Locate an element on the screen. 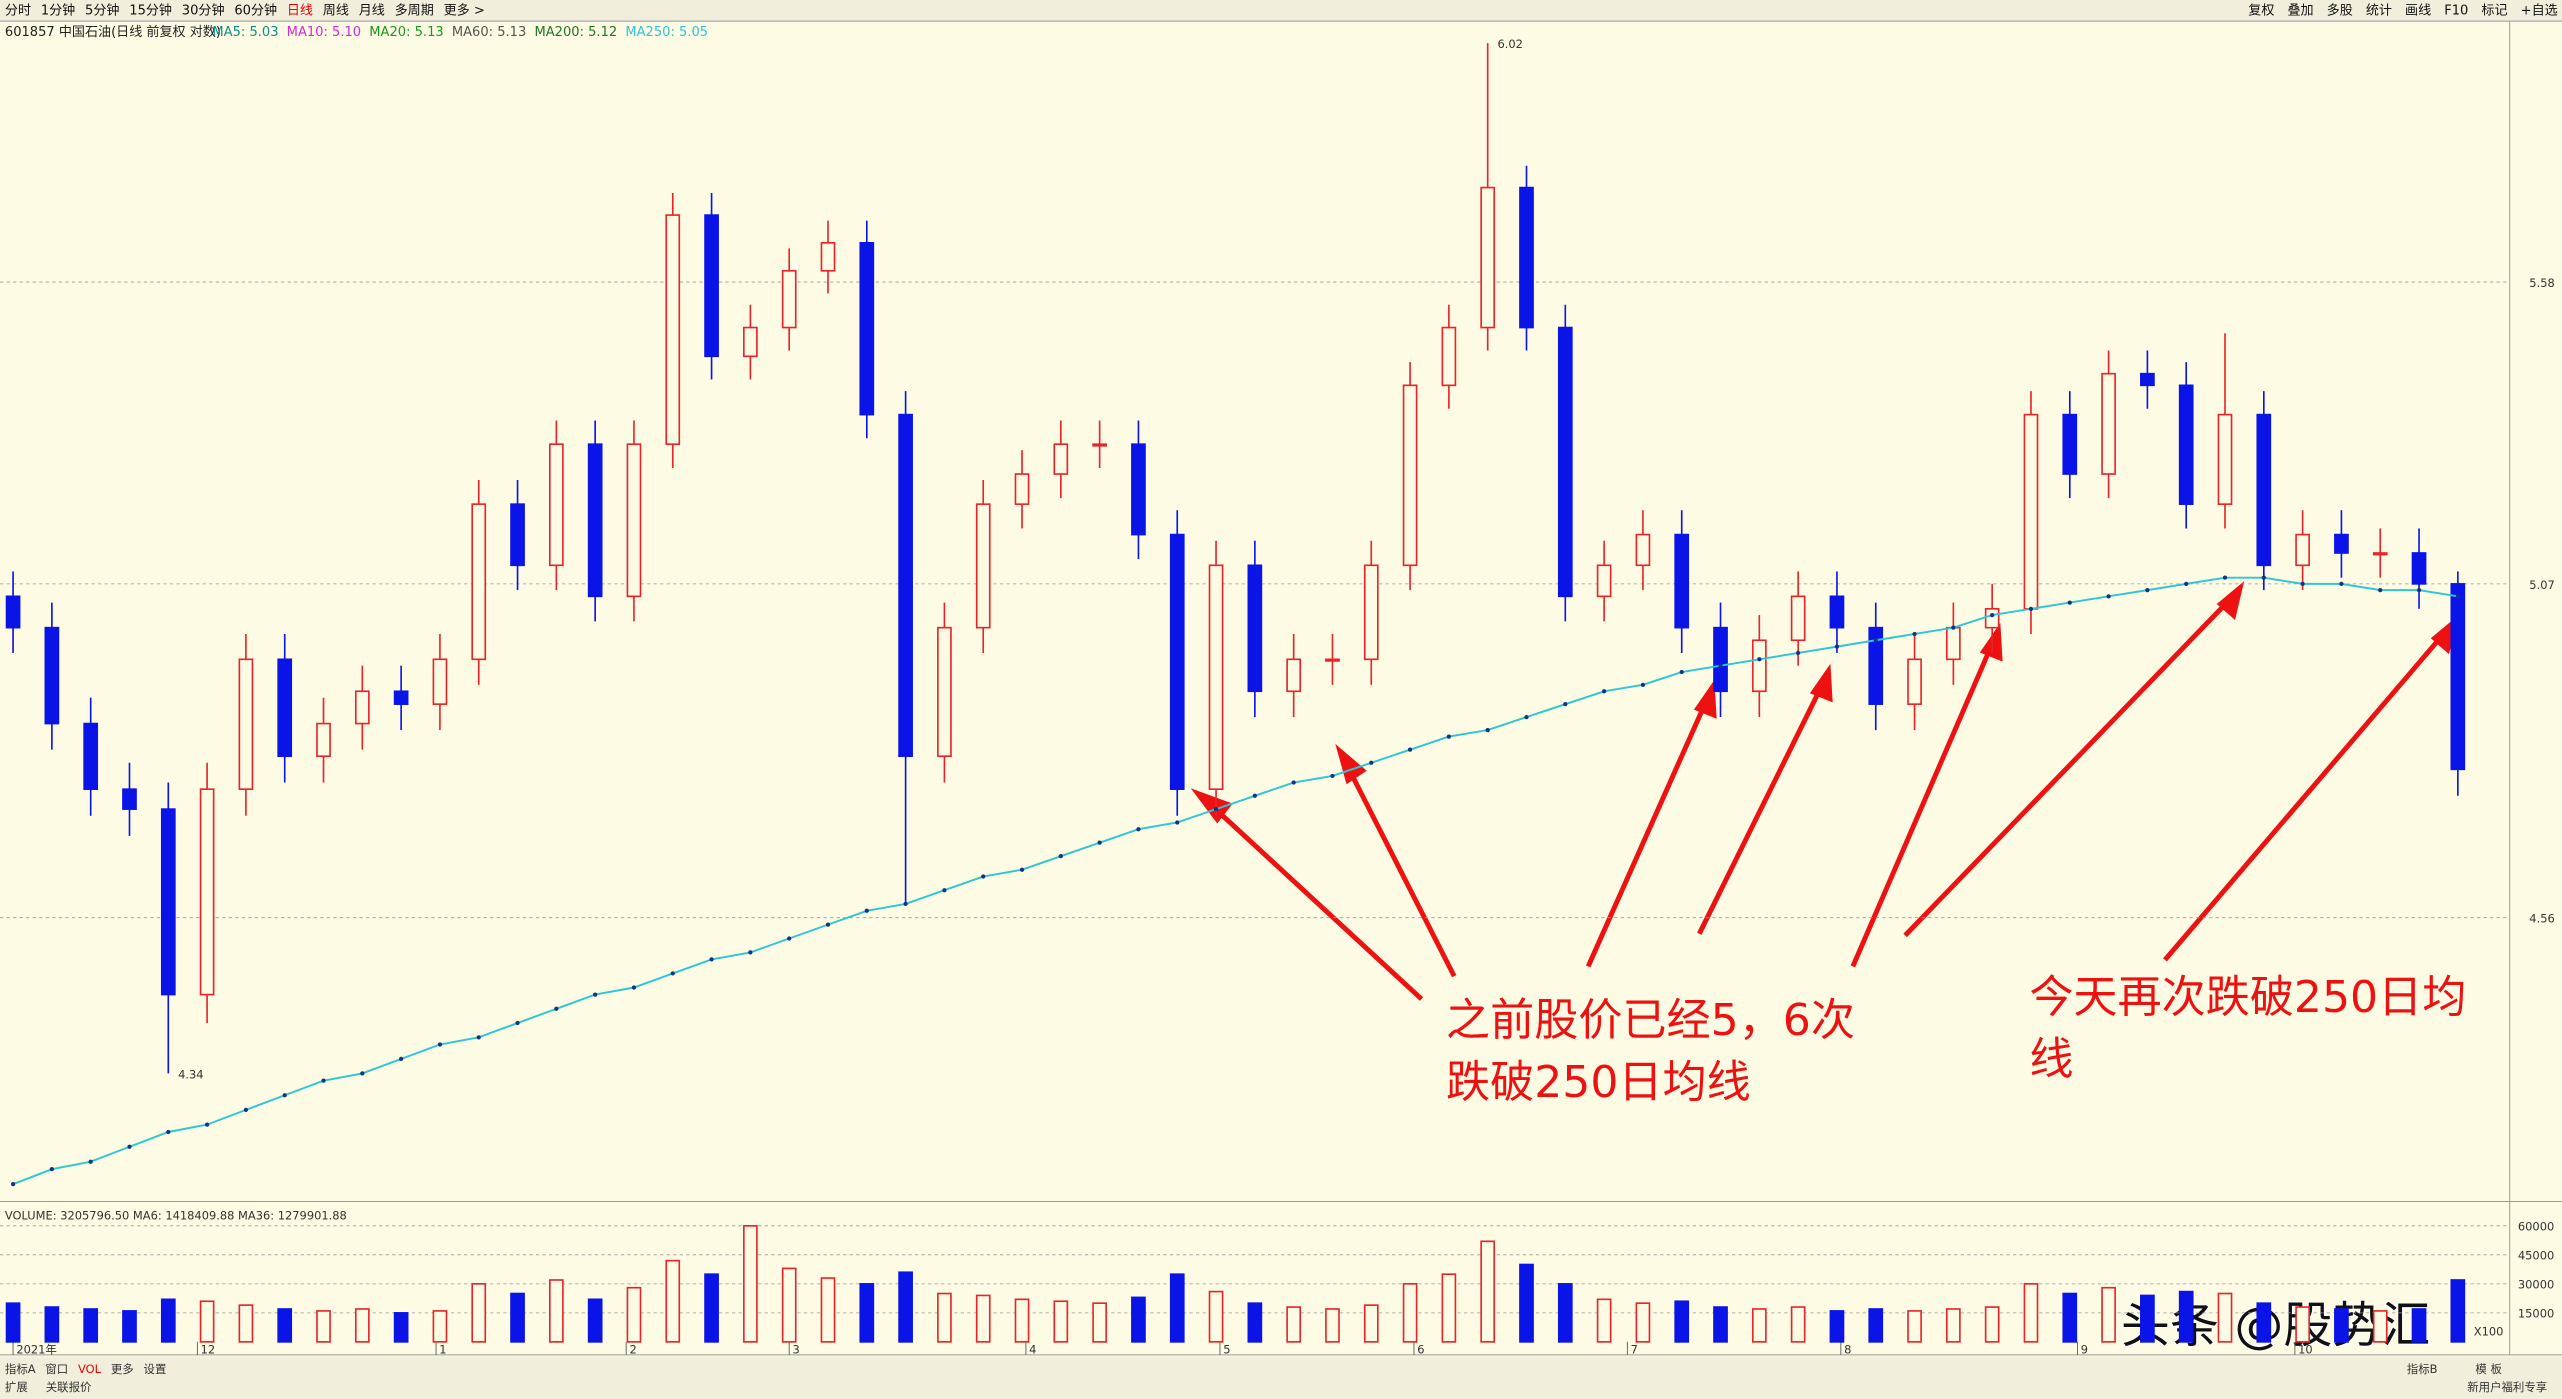 The height and width of the screenshot is (1399, 2562). period-tab: 分时 is located at coordinates (18, 11).